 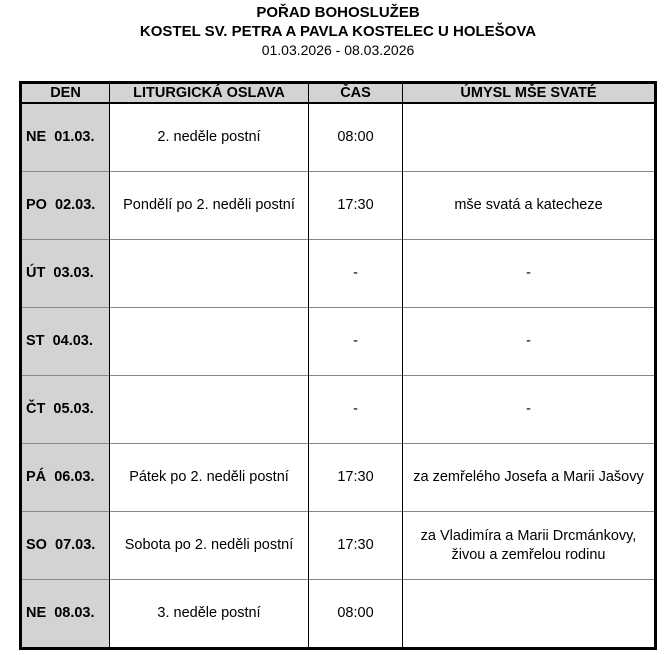 What do you see at coordinates (529, 477) in the screenshot?
I see `intention-cell: za zemřelého Josefa a Marii Jašovy` at bounding box center [529, 477].